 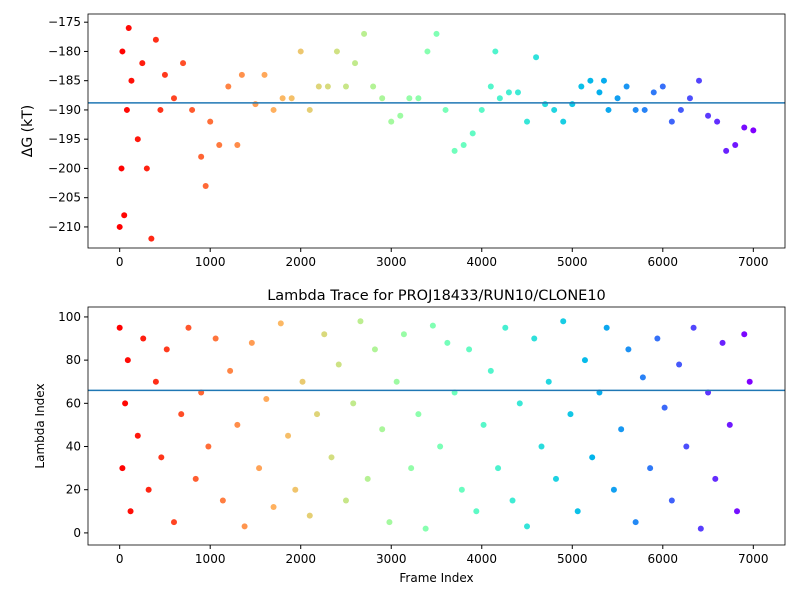 I want to click on y-tick-label: −190, so click(x=64, y=110).